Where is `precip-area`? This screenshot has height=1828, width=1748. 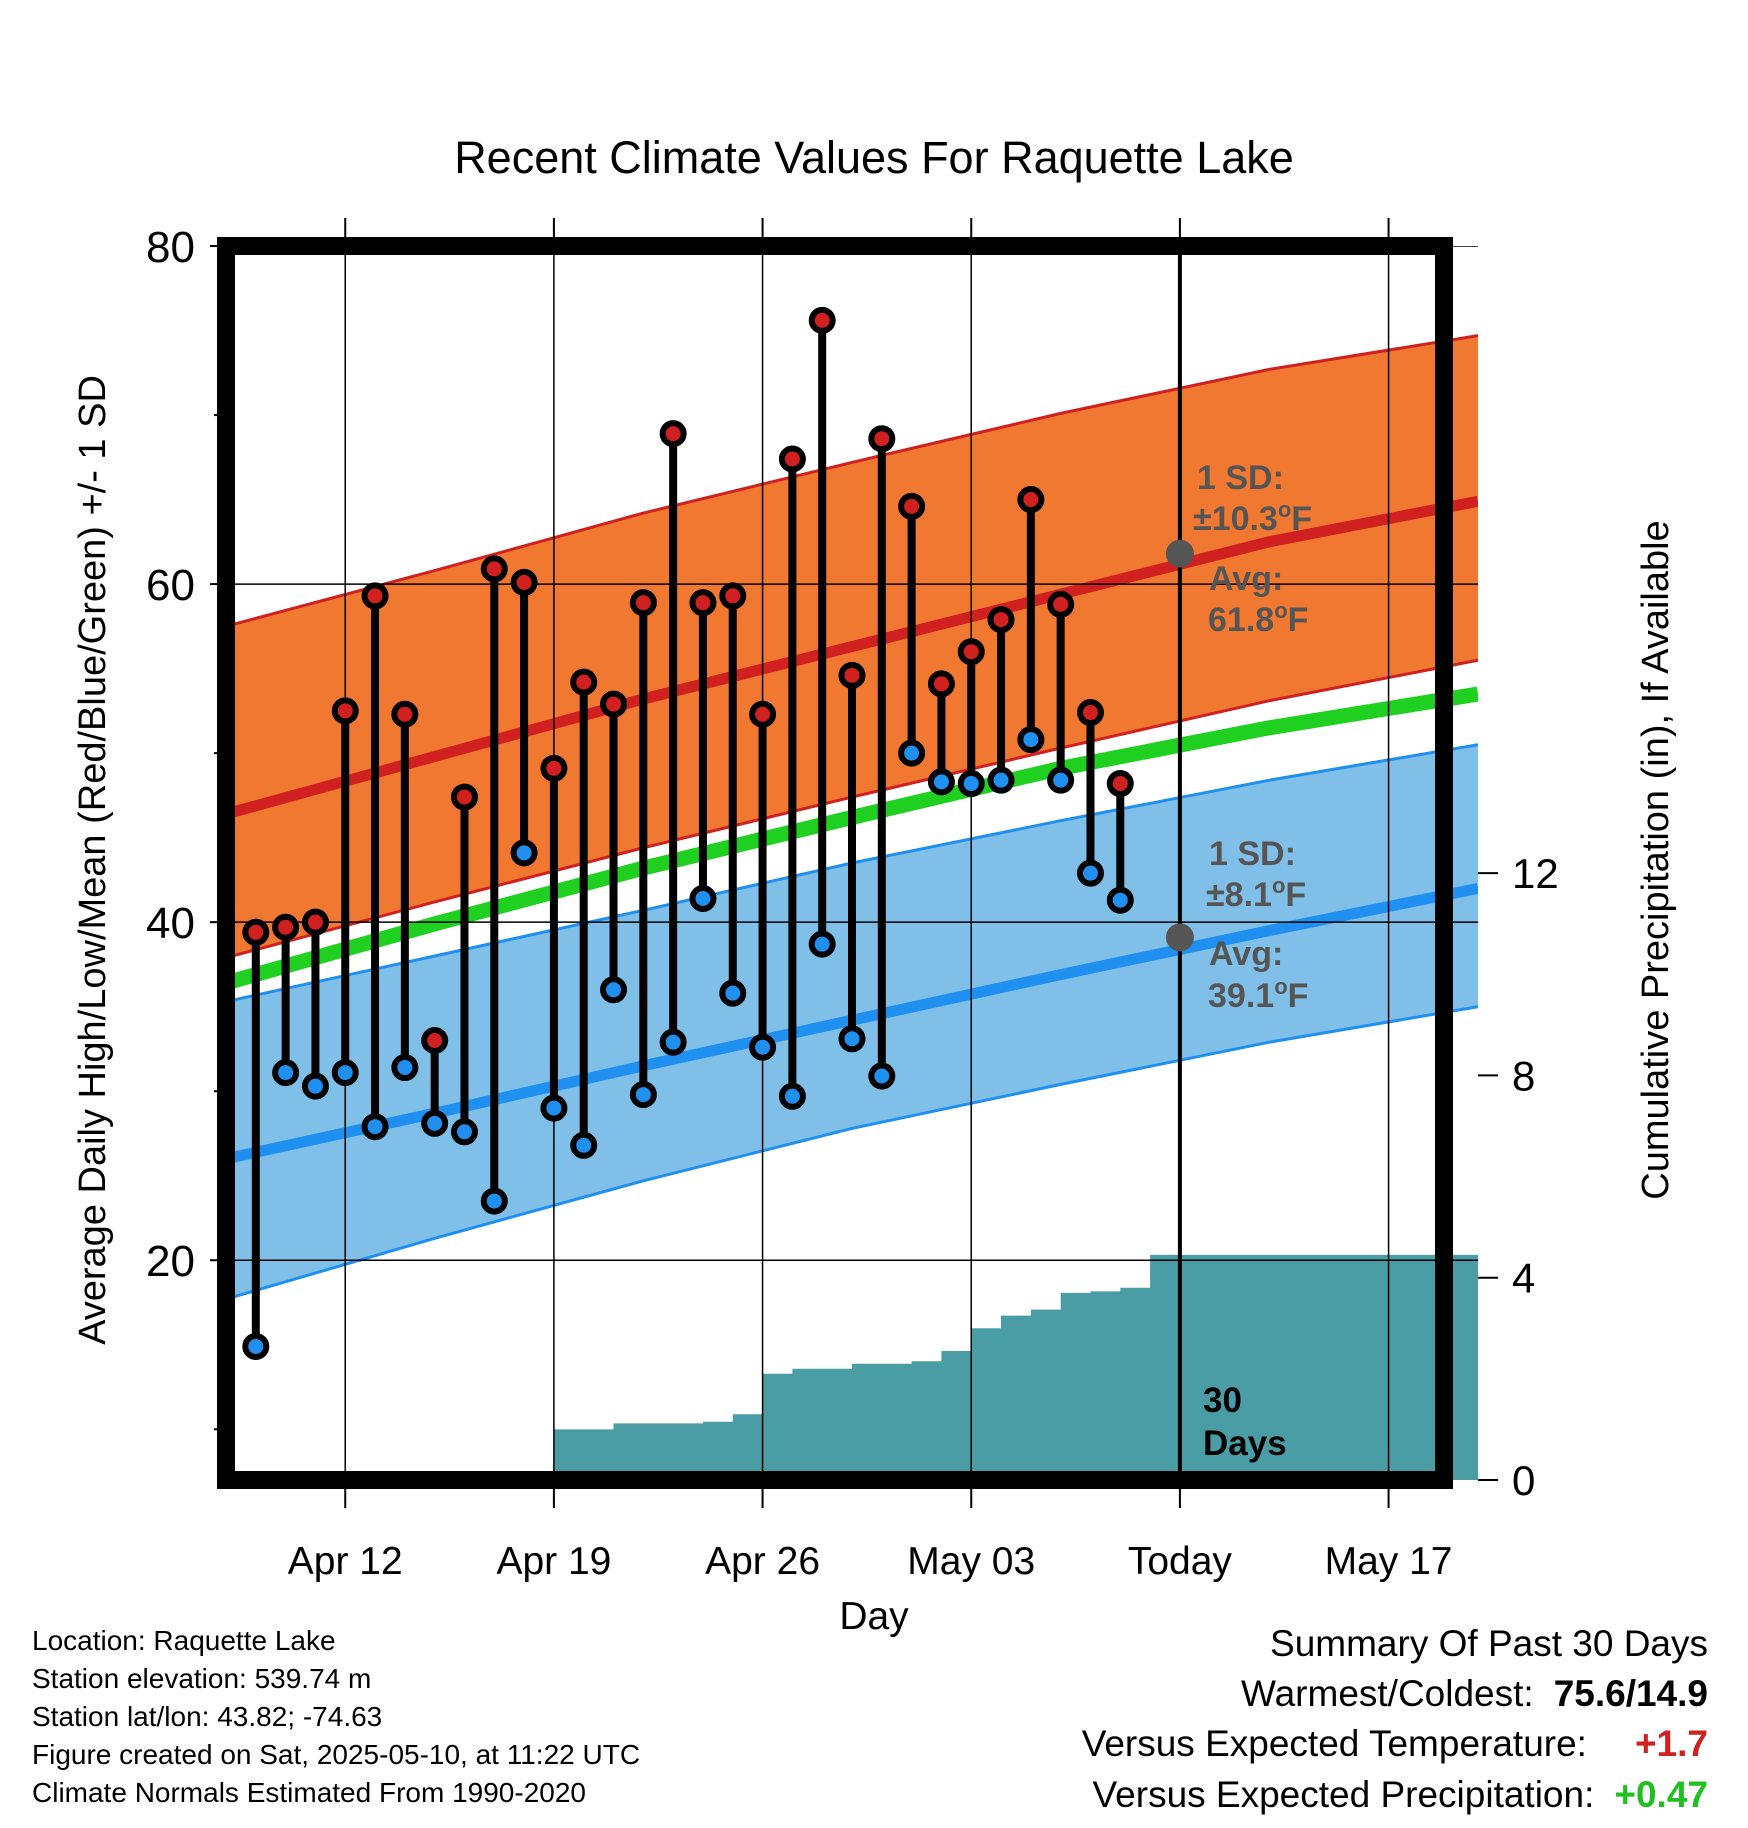 precip-area is located at coordinates (866, 1367).